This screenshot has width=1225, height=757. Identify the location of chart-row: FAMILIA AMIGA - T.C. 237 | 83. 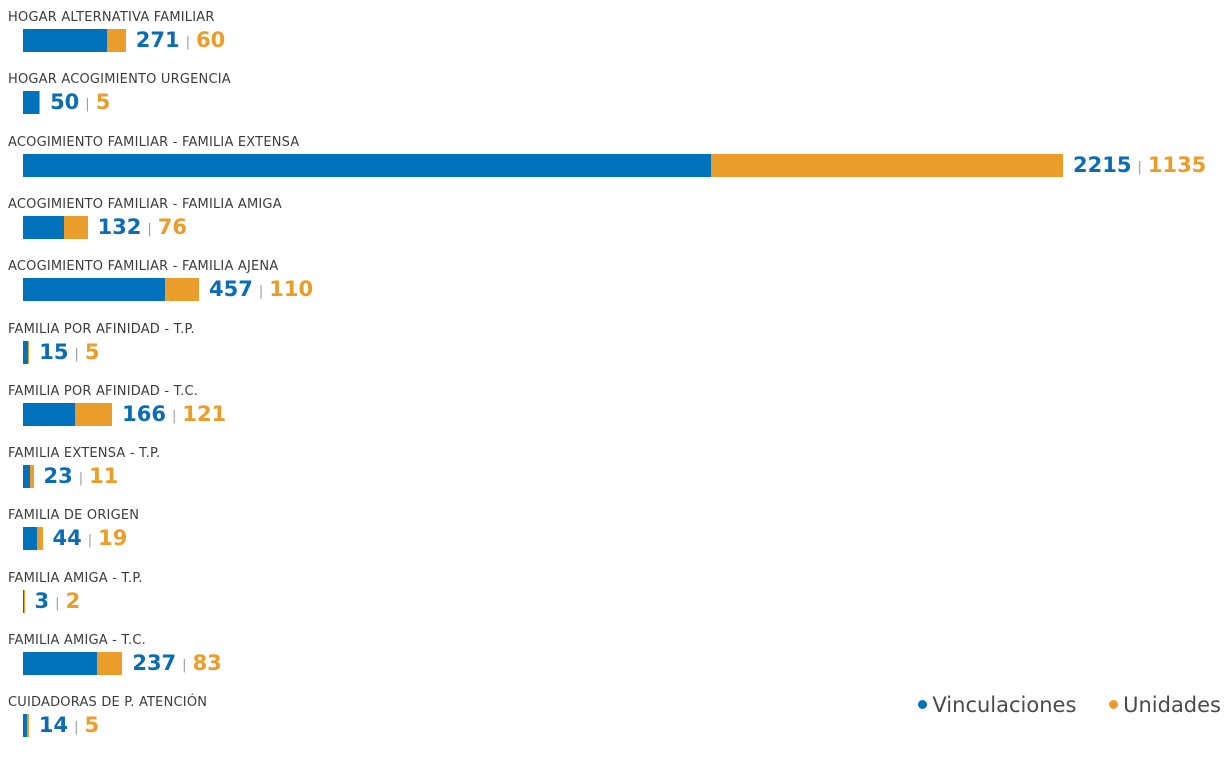
(612, 664).